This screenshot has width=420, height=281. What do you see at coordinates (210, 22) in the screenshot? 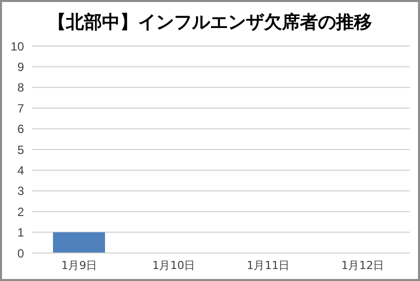
I see `chart-title: 【北部中】インフルエンザ欠席者の推移` at bounding box center [210, 22].